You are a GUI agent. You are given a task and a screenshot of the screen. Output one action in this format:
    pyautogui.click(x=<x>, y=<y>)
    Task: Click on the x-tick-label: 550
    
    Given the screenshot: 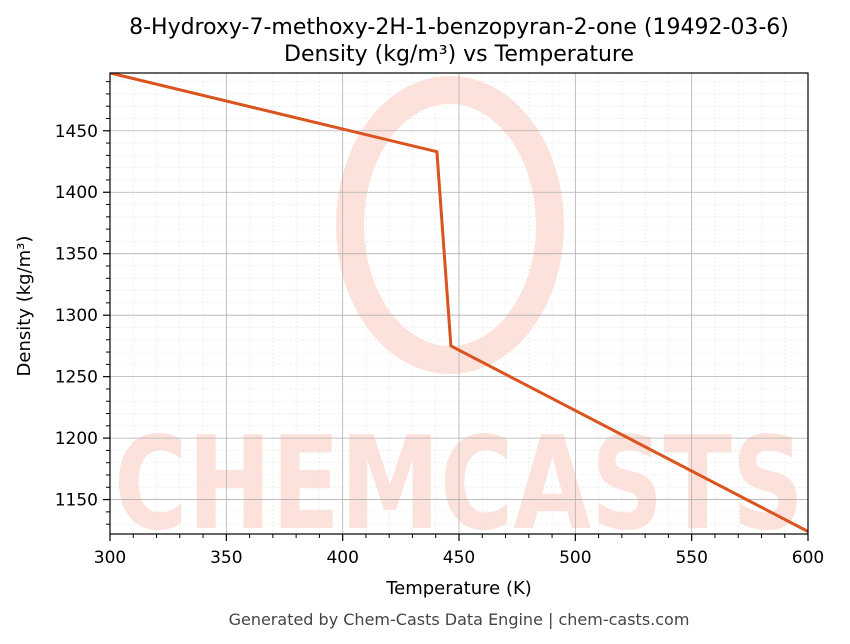 What is the action you would take?
    pyautogui.click(x=691, y=558)
    